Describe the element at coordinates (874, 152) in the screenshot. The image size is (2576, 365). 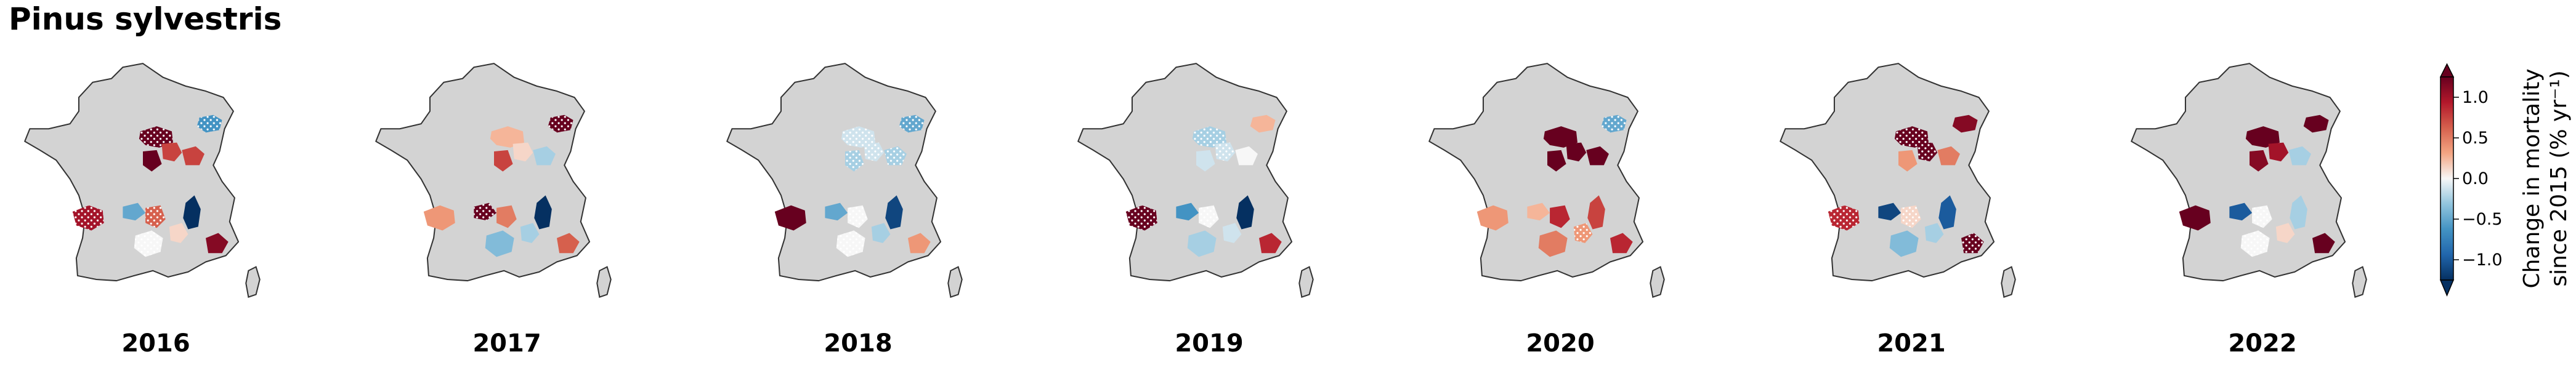
I see `region-hatching-centre` at that location.